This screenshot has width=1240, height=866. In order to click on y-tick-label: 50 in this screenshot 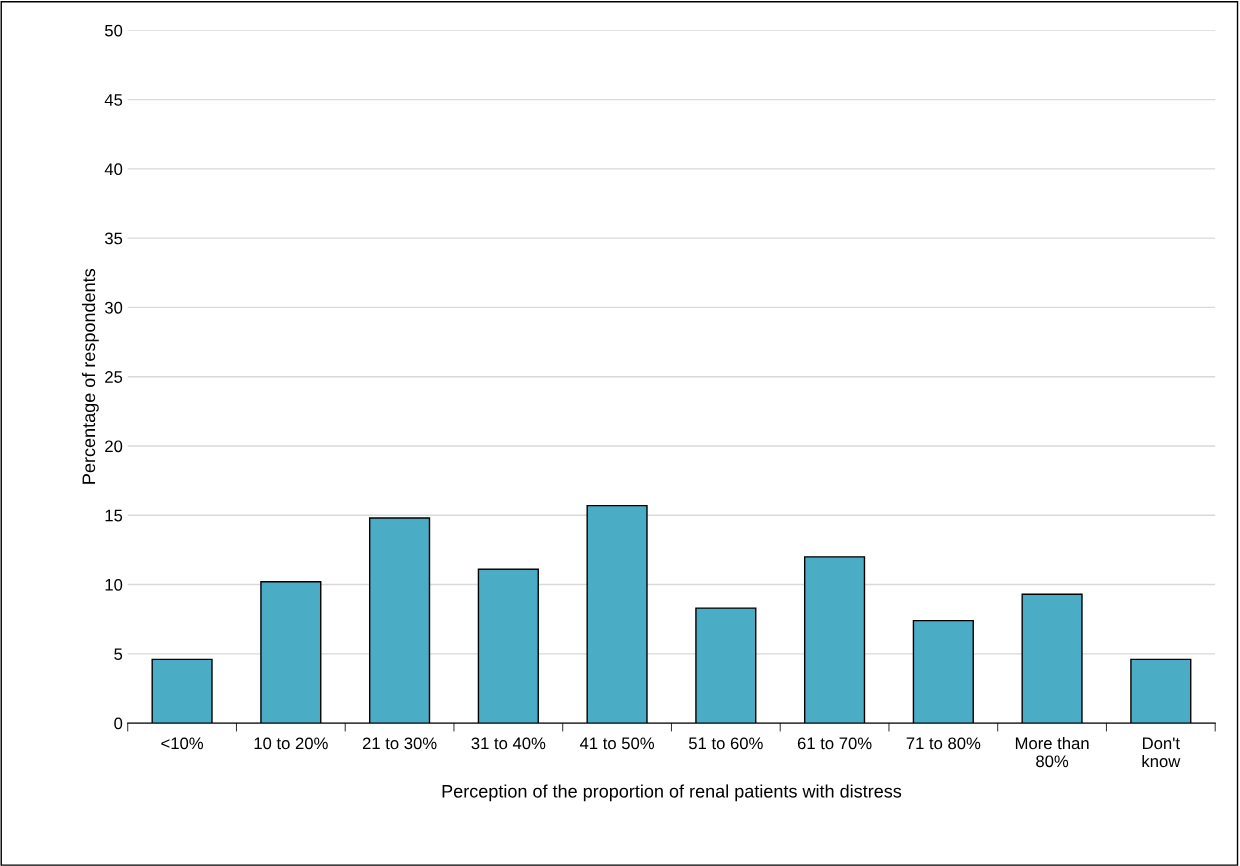, I will do `click(113, 30)`.